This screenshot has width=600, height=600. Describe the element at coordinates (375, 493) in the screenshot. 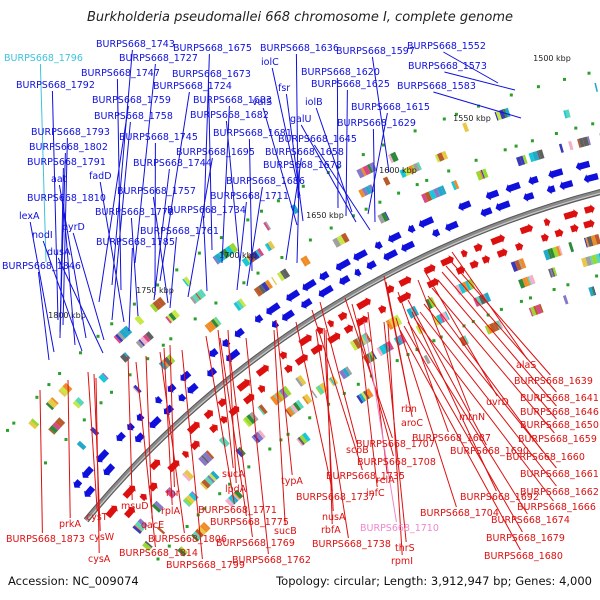

I see `gene-label: infC` at that location.